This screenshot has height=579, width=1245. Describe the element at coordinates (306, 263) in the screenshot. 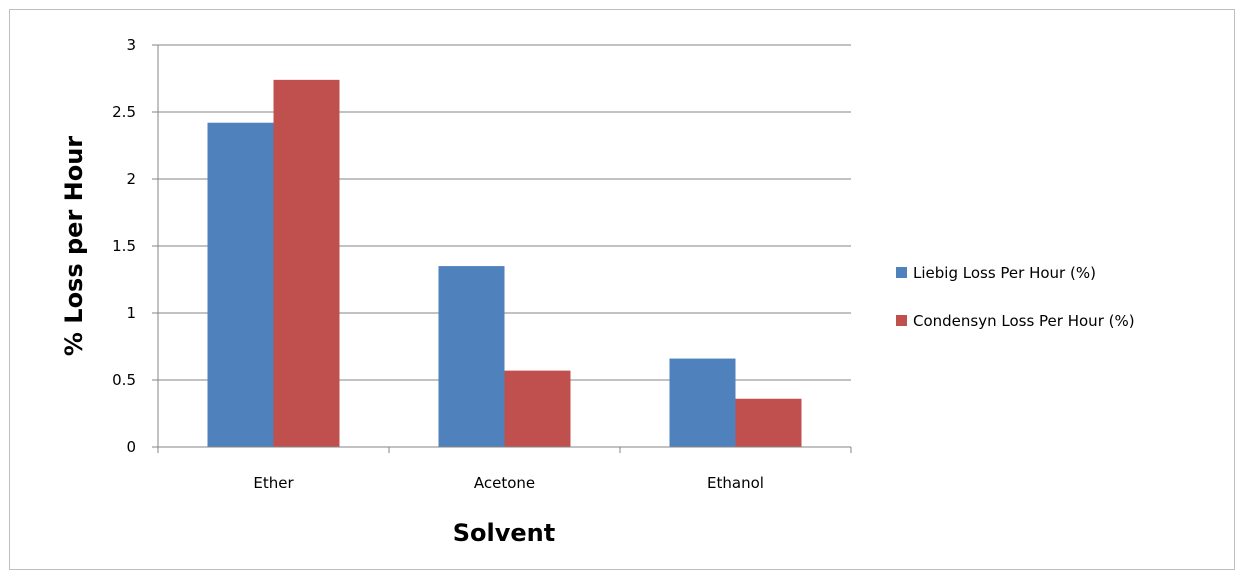

I see `bar-ether-condensyn` at that location.